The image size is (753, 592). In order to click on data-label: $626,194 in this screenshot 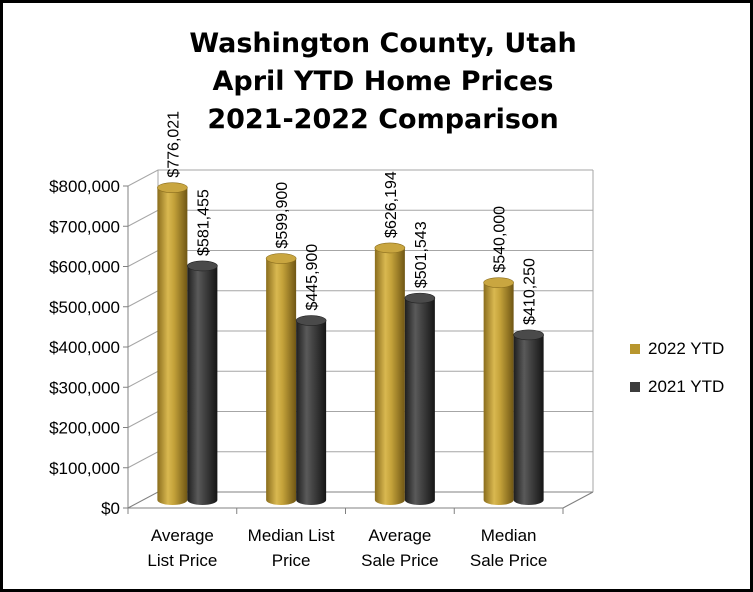, I will do `click(391, 204)`.